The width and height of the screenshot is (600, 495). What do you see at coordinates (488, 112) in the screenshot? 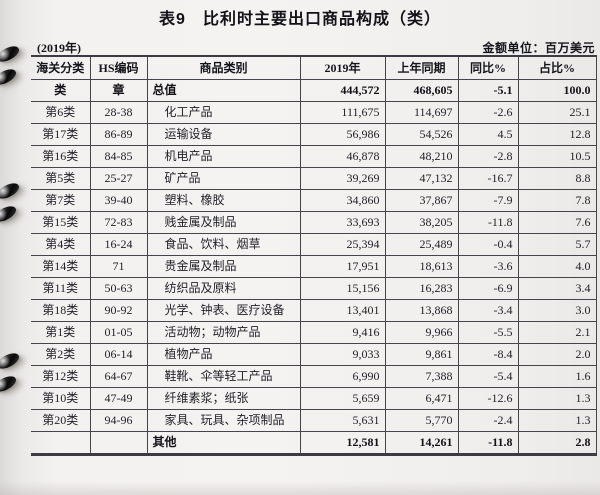
I see `cell-yoy: -2.6` at bounding box center [488, 112].